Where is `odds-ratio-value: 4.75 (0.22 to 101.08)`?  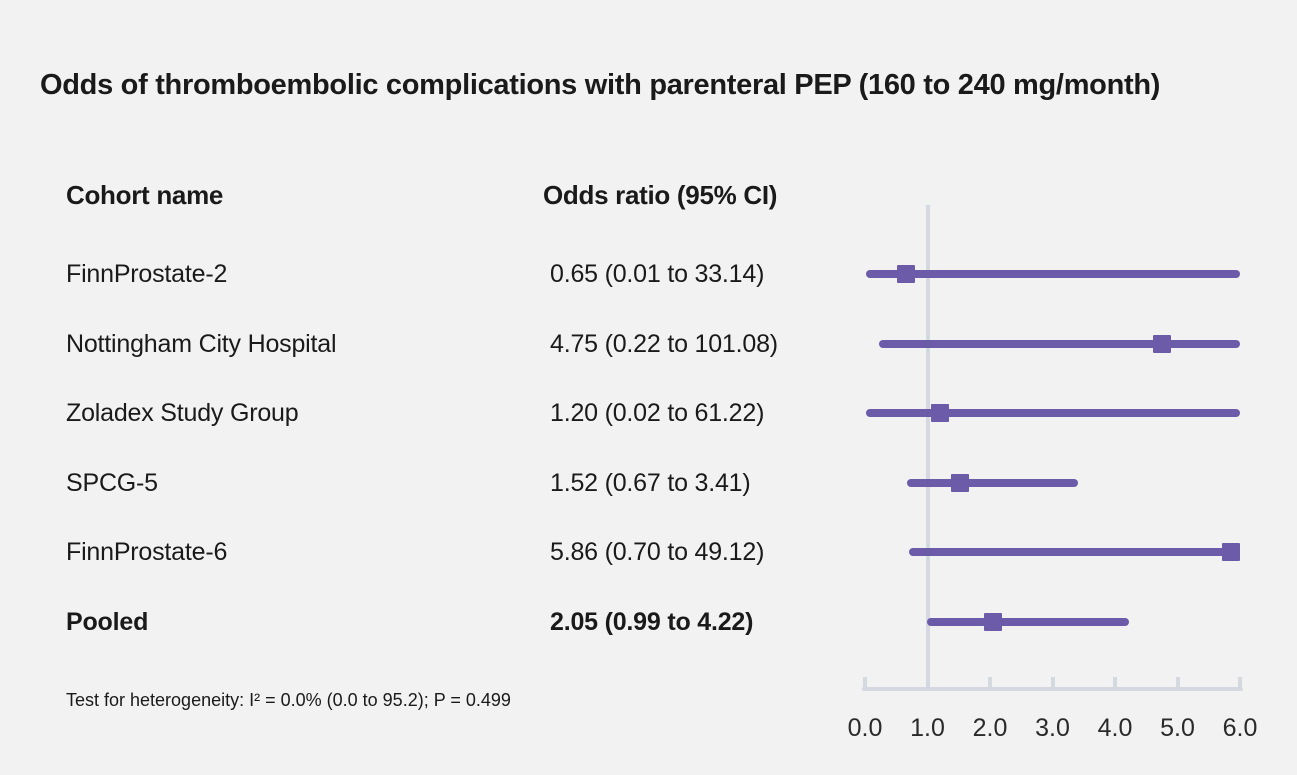
odds-ratio-value: 4.75 (0.22 to 101.08) is located at coordinates (664, 343).